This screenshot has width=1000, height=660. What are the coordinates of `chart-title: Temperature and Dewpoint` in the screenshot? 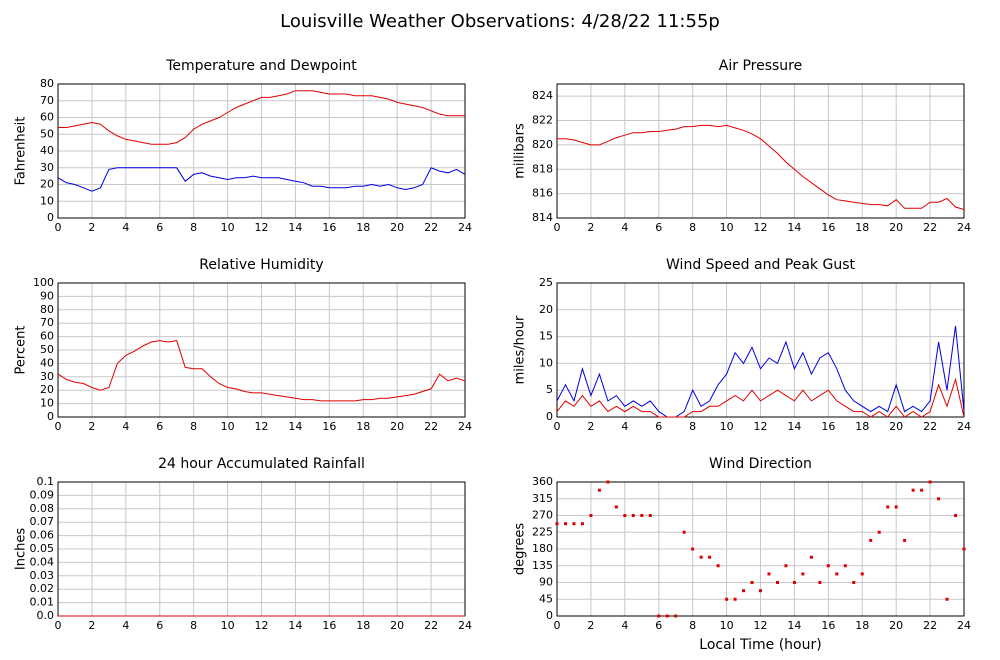 It's located at (261, 66).